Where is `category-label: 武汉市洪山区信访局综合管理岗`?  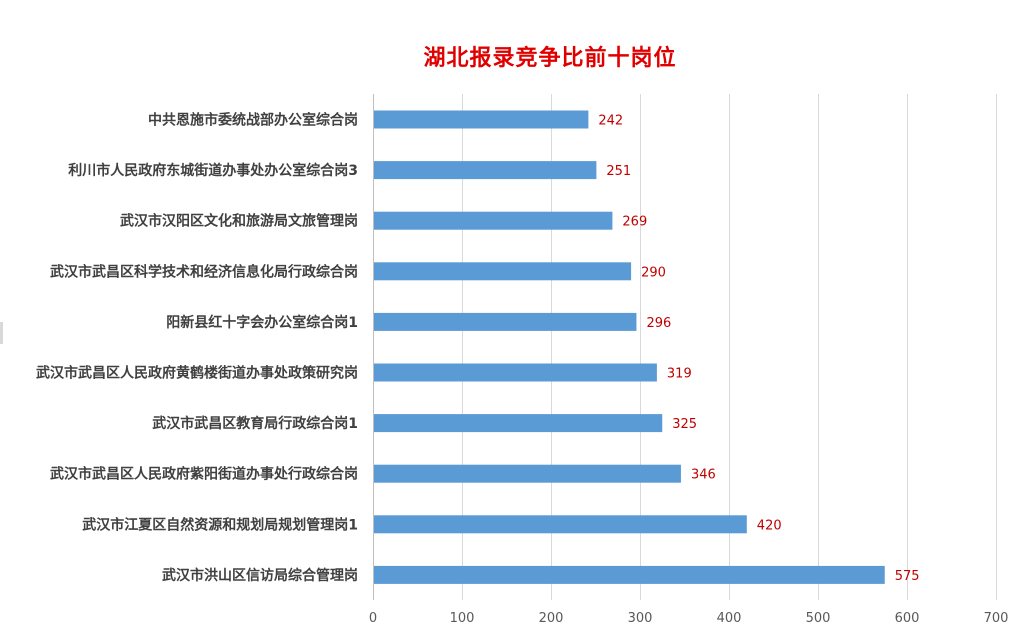
category-label: 武汉市洪山区信访局综合管理岗 is located at coordinates (260, 575).